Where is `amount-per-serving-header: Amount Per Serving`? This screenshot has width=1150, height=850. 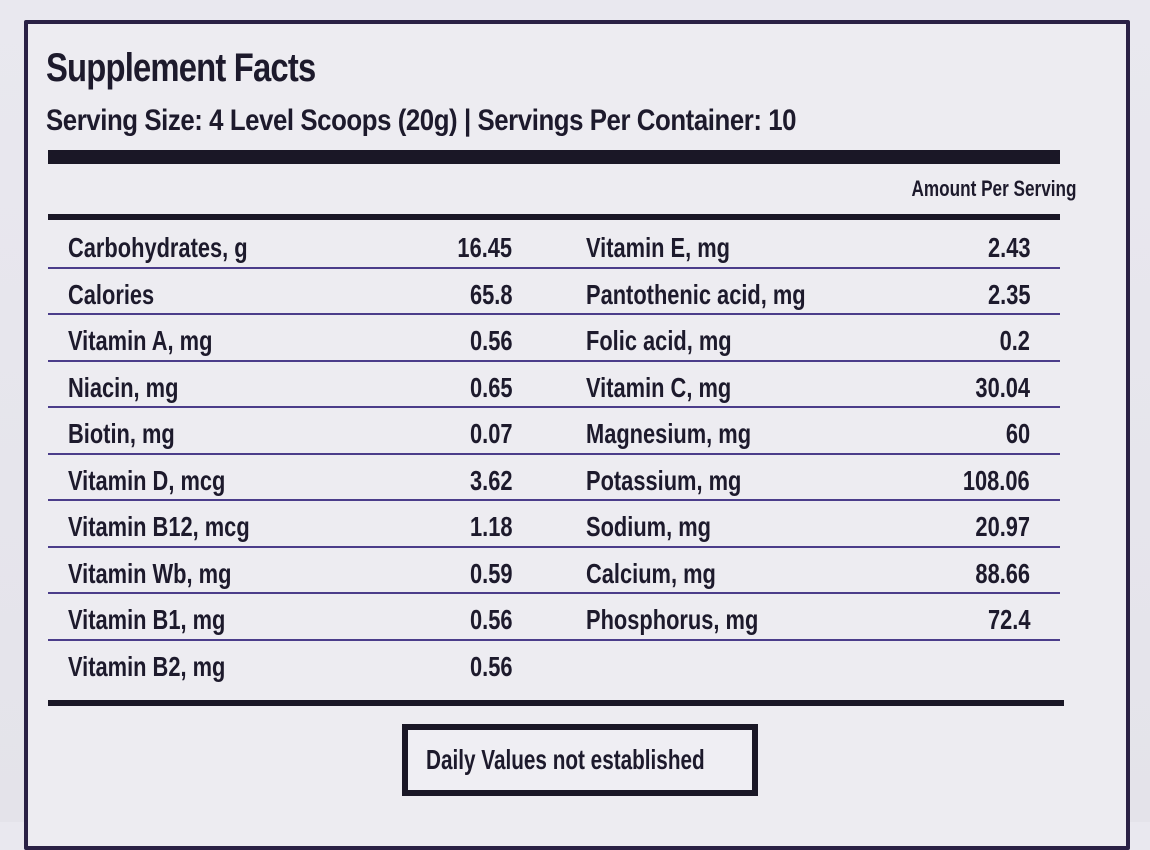 amount-per-serving-header: Amount Per Serving is located at coordinates (993, 188).